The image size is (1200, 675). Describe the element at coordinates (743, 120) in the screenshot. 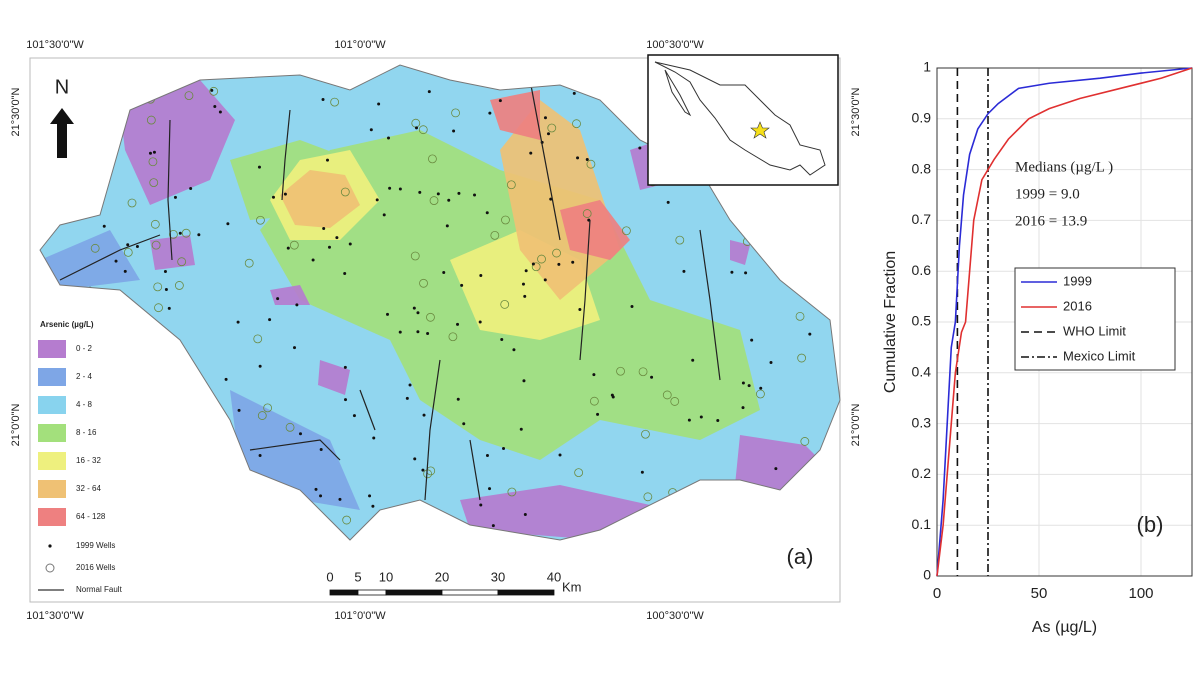

I see `inset-frame` at that location.